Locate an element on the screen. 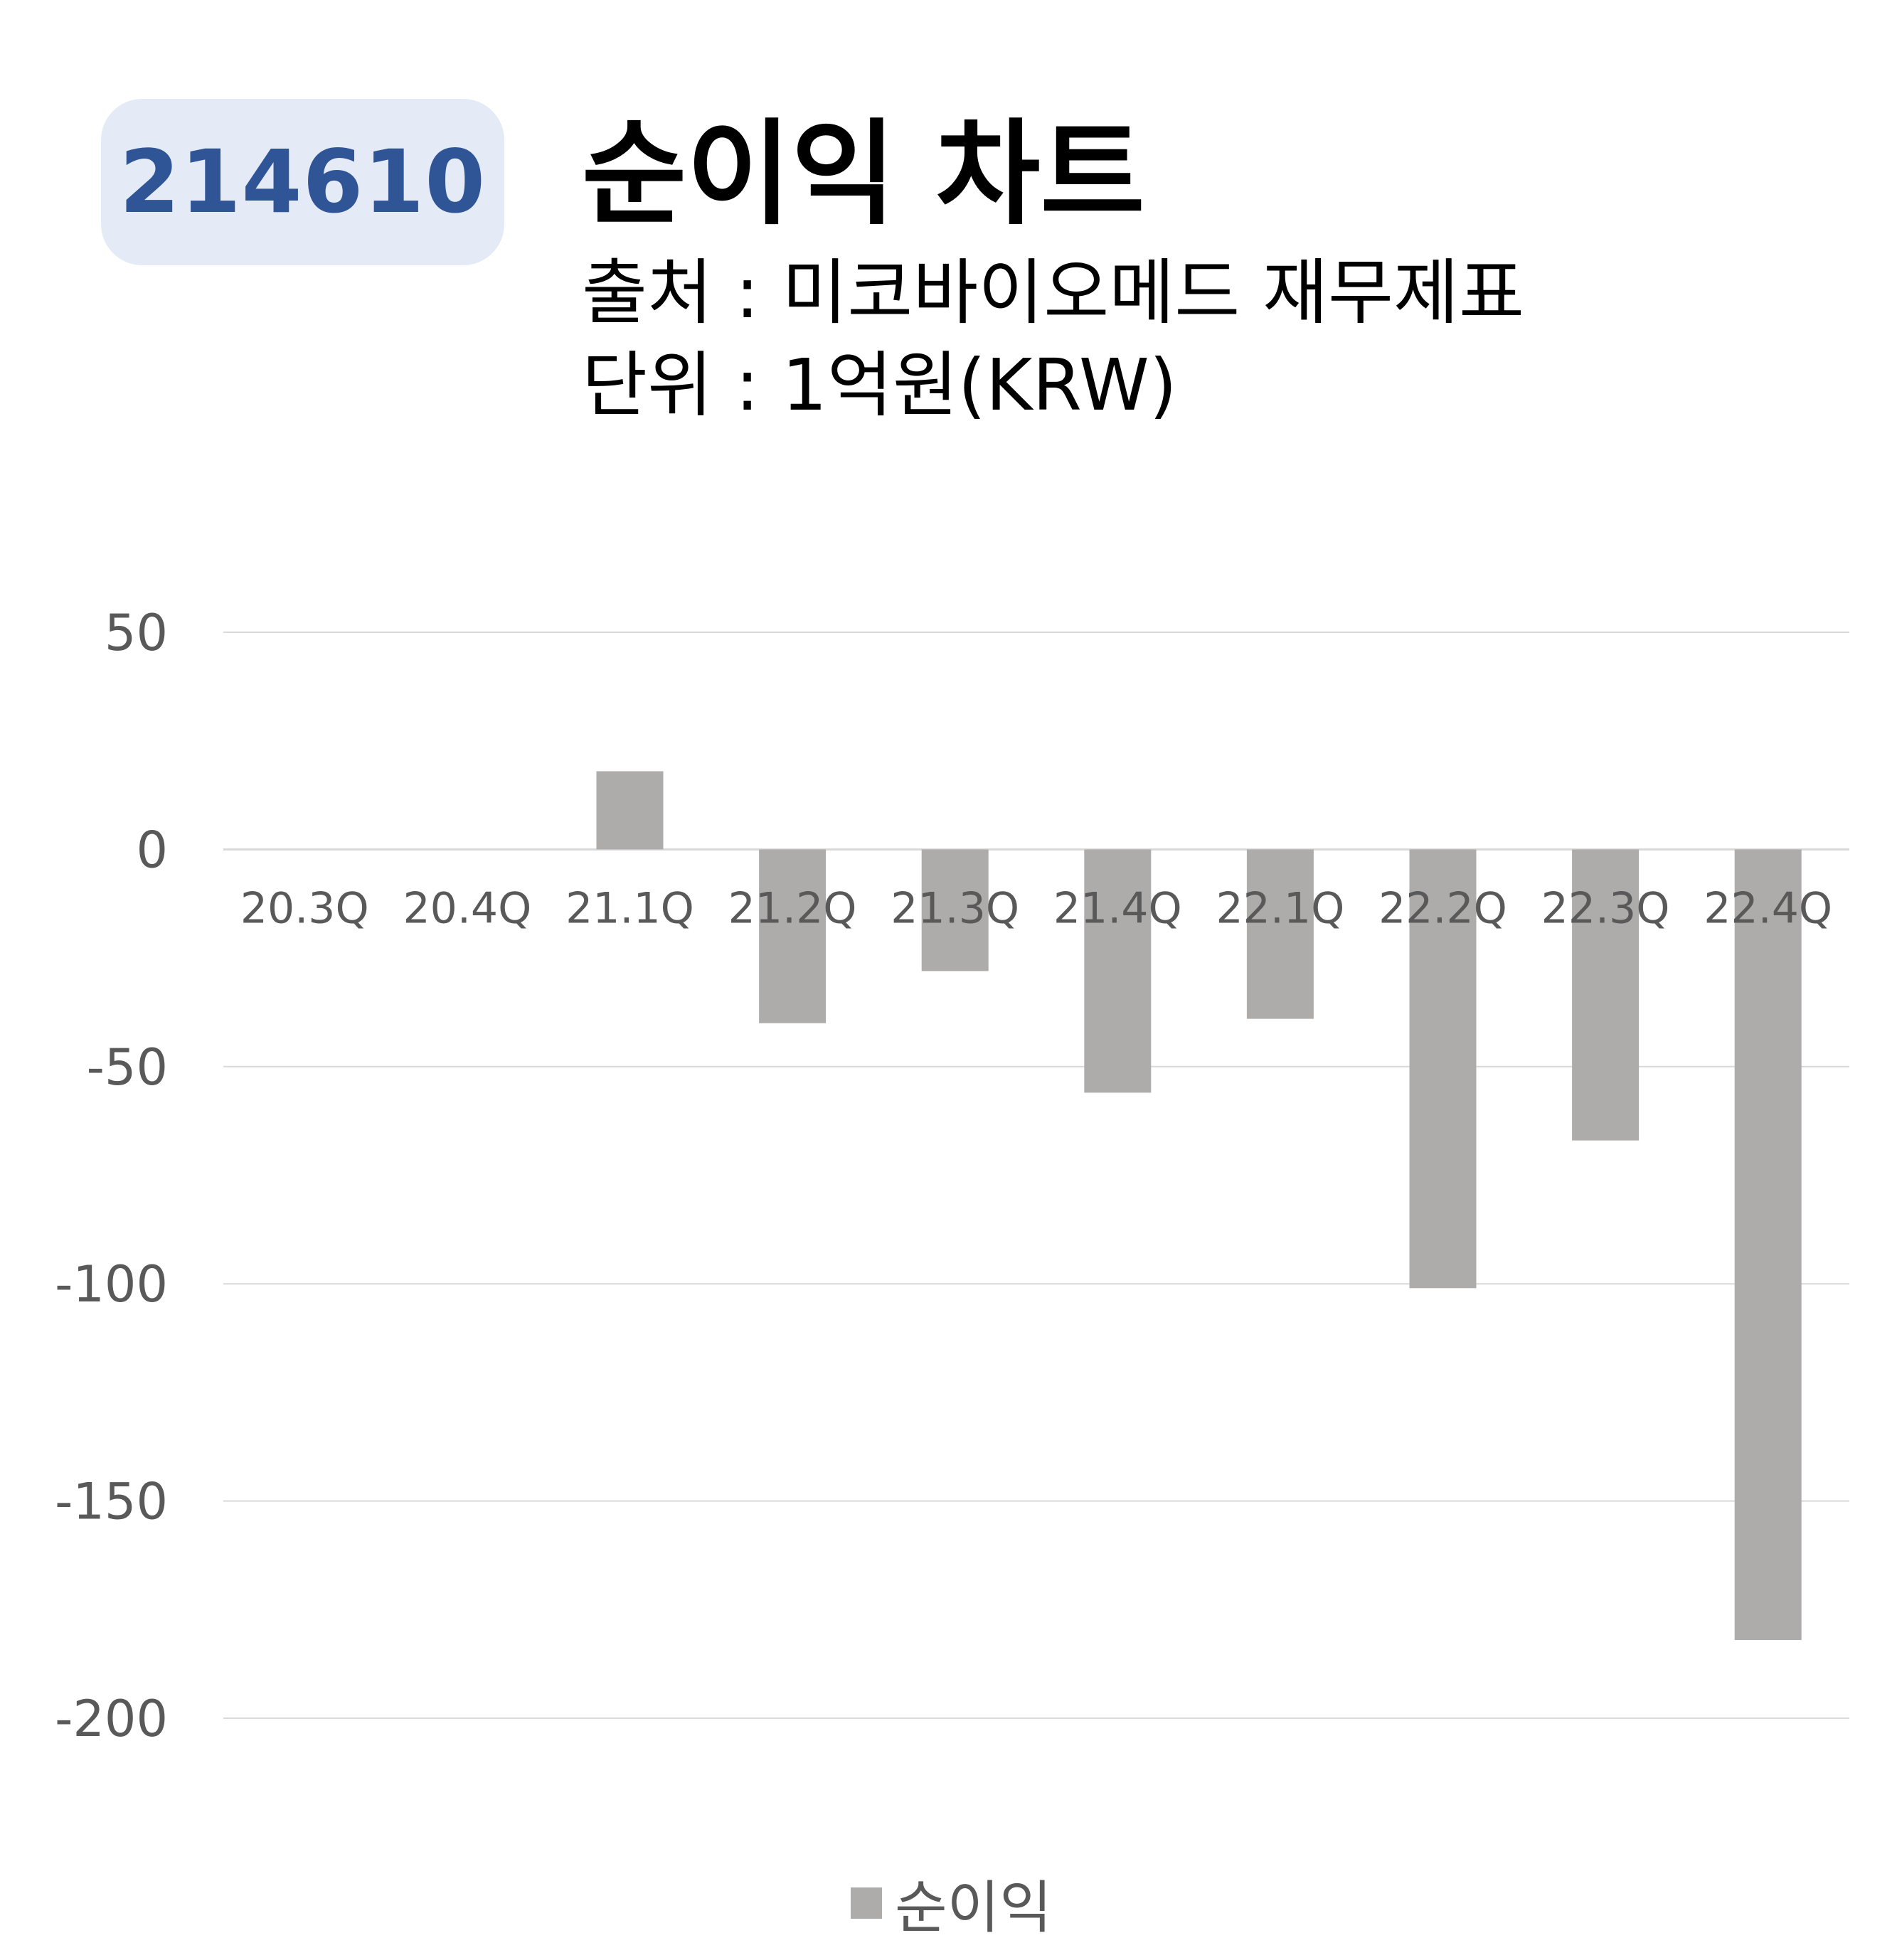 This screenshot has width=1897, height=1960. chart-title: 순이익 차트 is located at coordinates (863, 173).